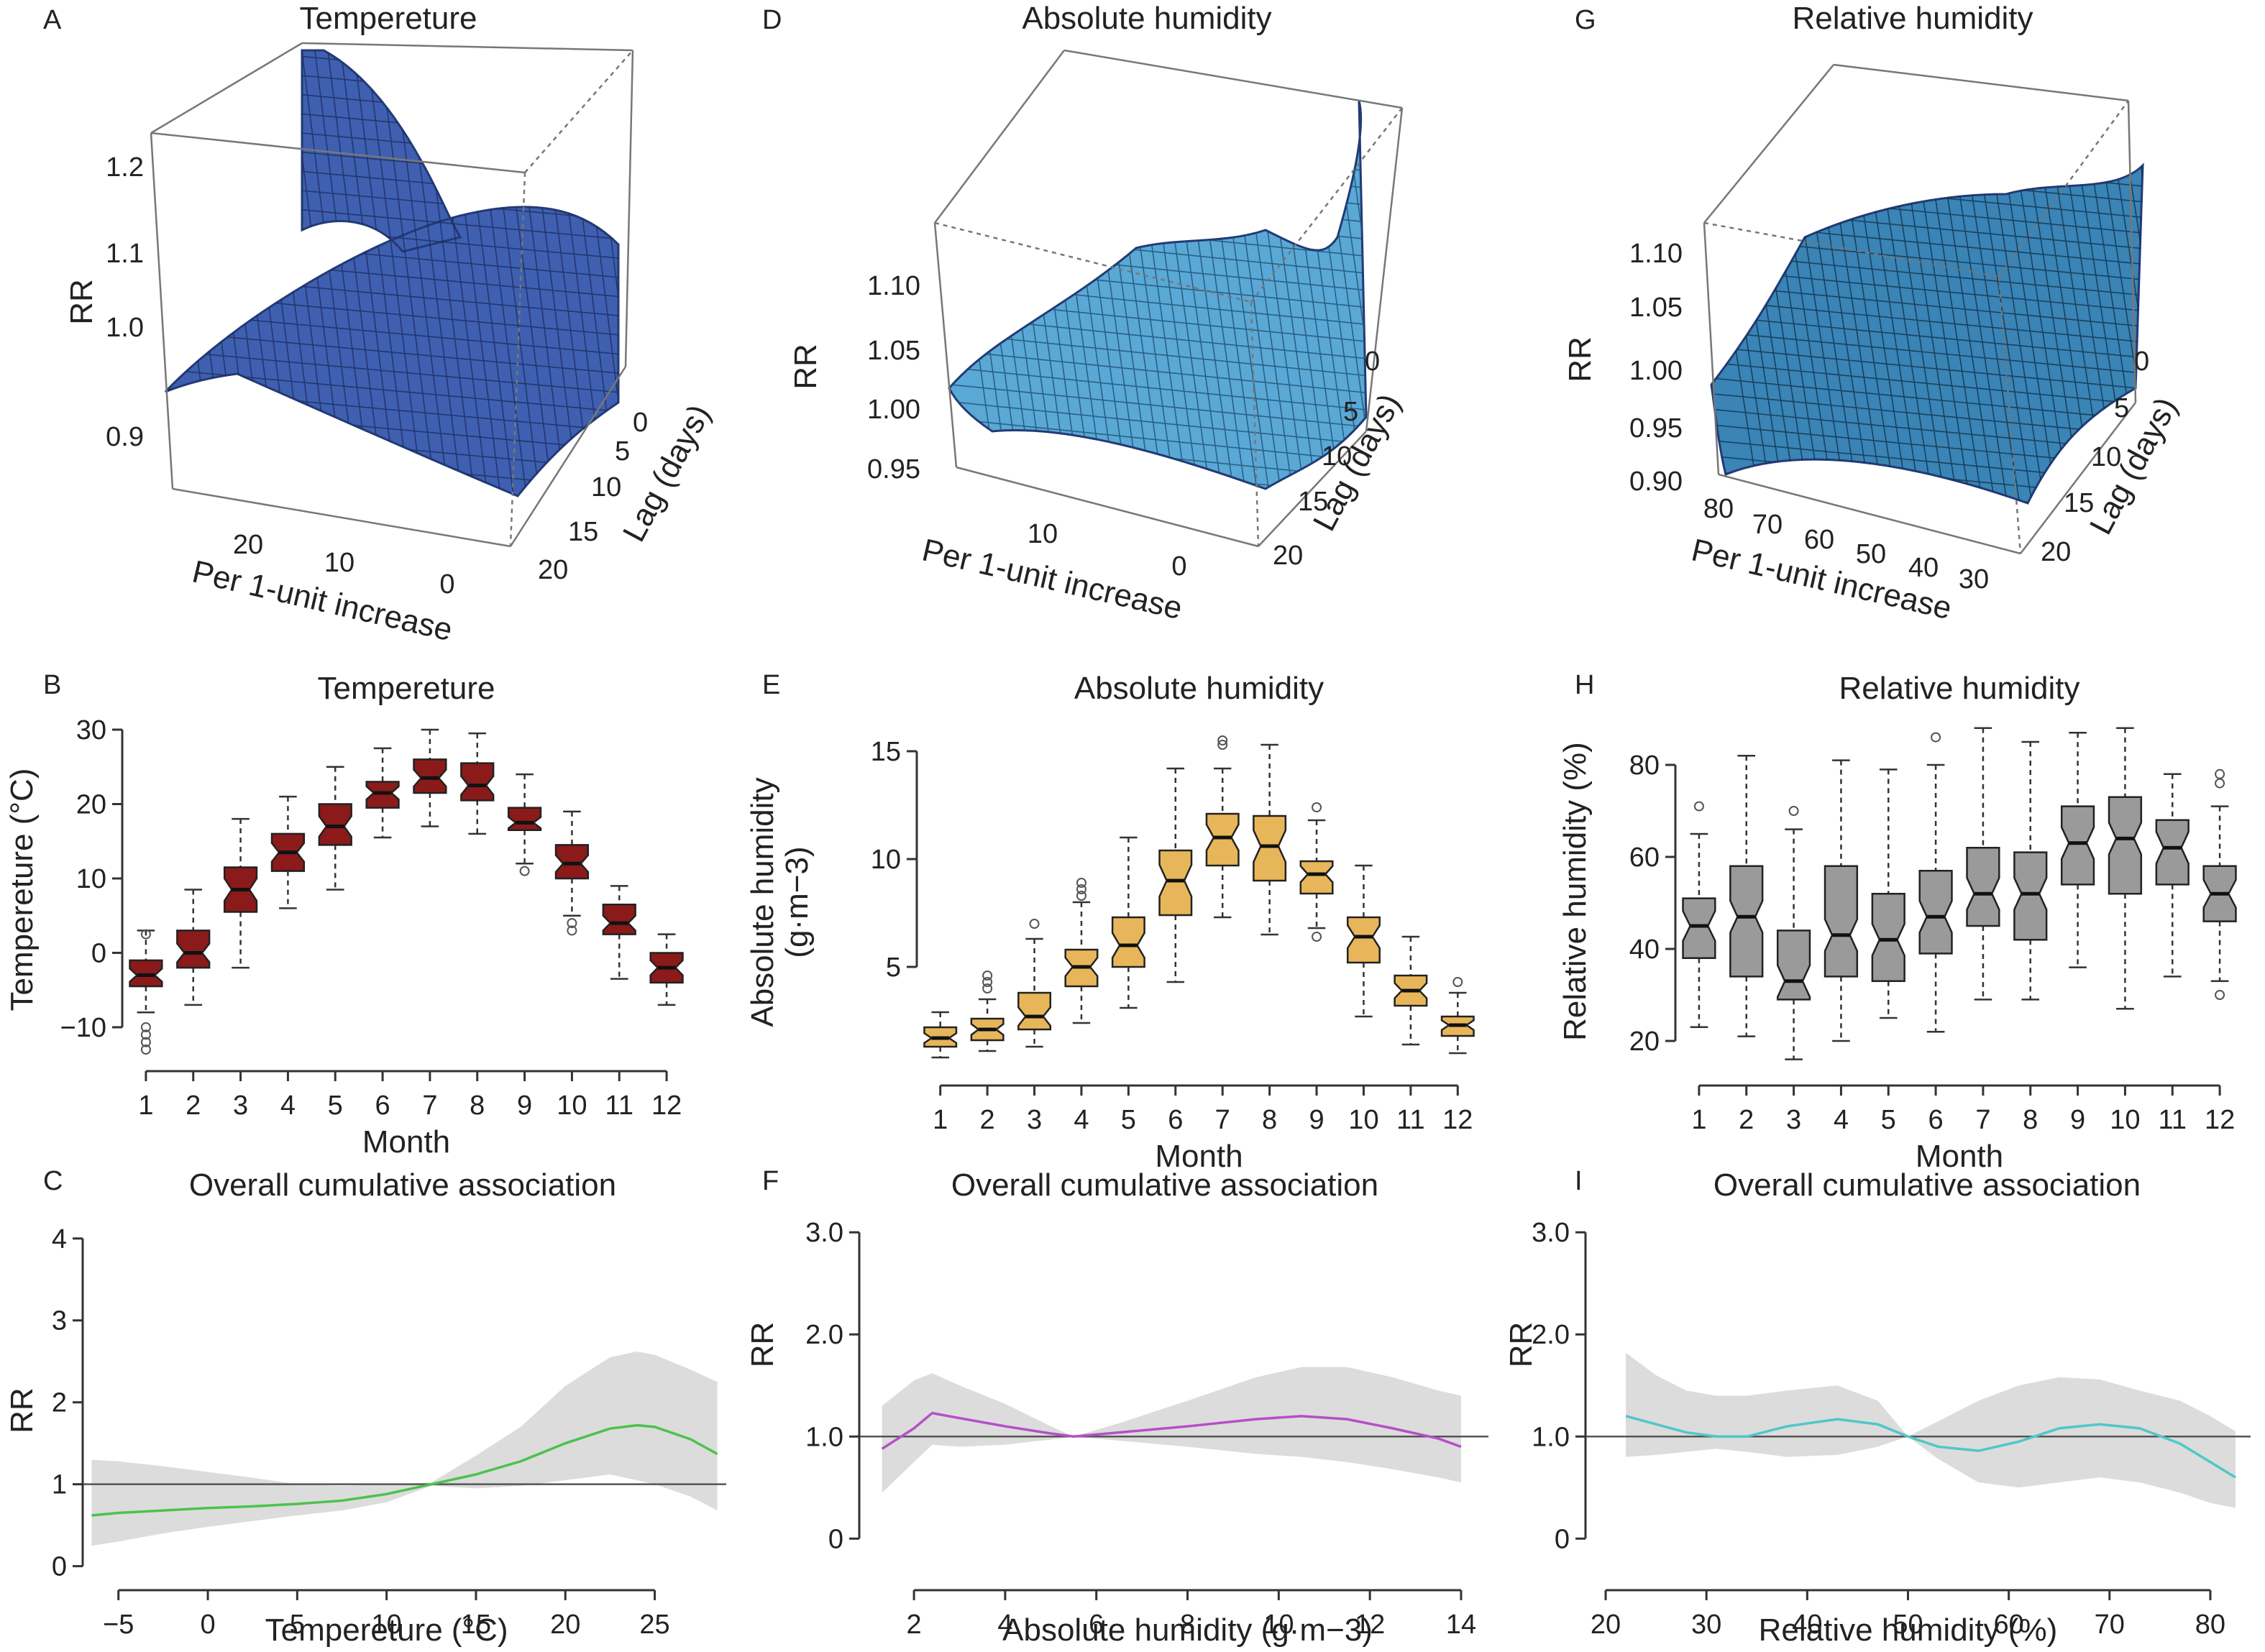 The width and height of the screenshot is (2265, 1652). I want to click on panel-letter-f: F, so click(771, 1181).